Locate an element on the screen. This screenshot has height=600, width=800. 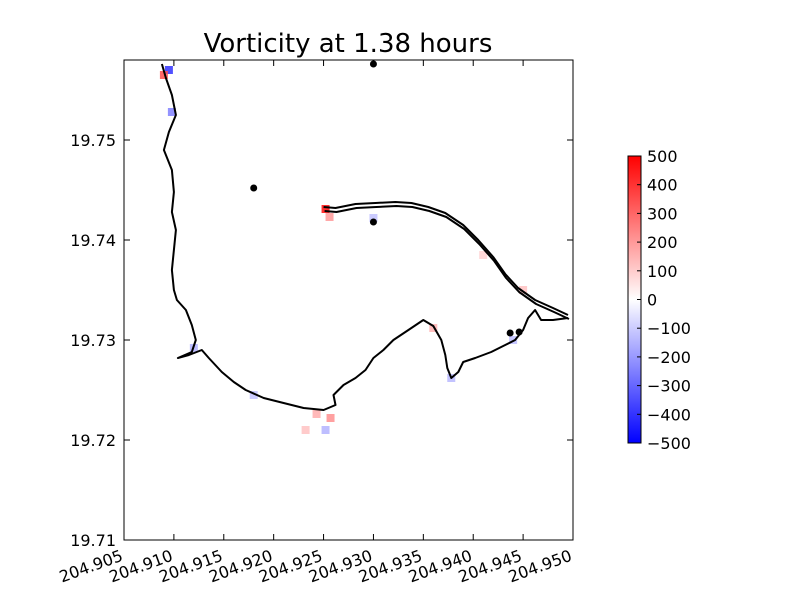
y-tick-label: 19.73 is located at coordinates (93, 340).